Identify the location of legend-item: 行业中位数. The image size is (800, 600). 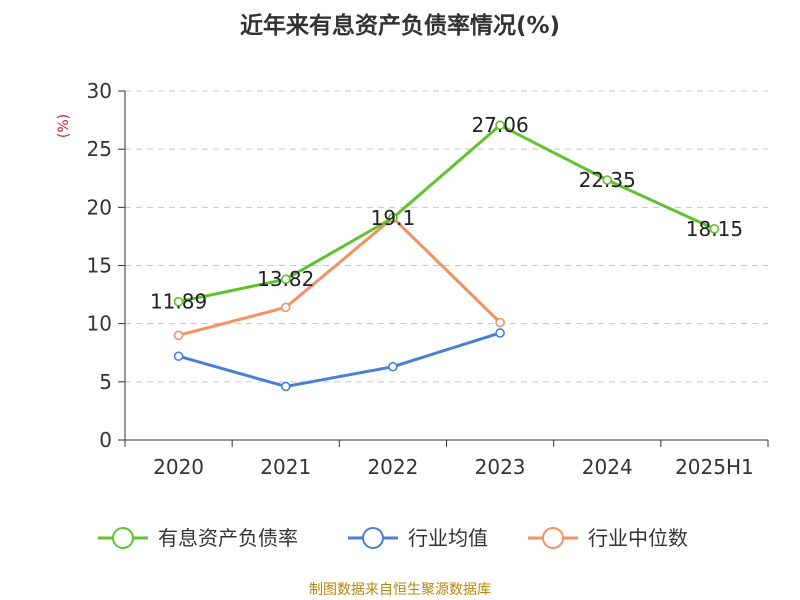
(608, 538).